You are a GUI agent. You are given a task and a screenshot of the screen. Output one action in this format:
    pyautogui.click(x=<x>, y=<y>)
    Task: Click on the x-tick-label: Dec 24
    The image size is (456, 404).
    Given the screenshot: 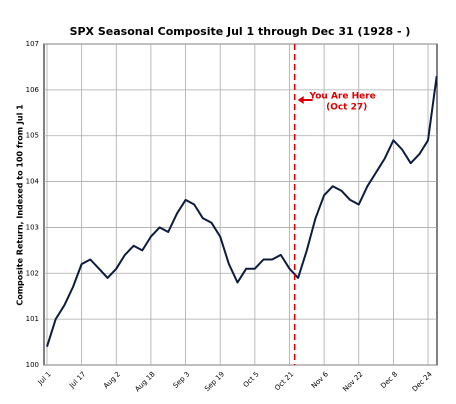 What is the action you would take?
    pyautogui.click(x=422, y=381)
    